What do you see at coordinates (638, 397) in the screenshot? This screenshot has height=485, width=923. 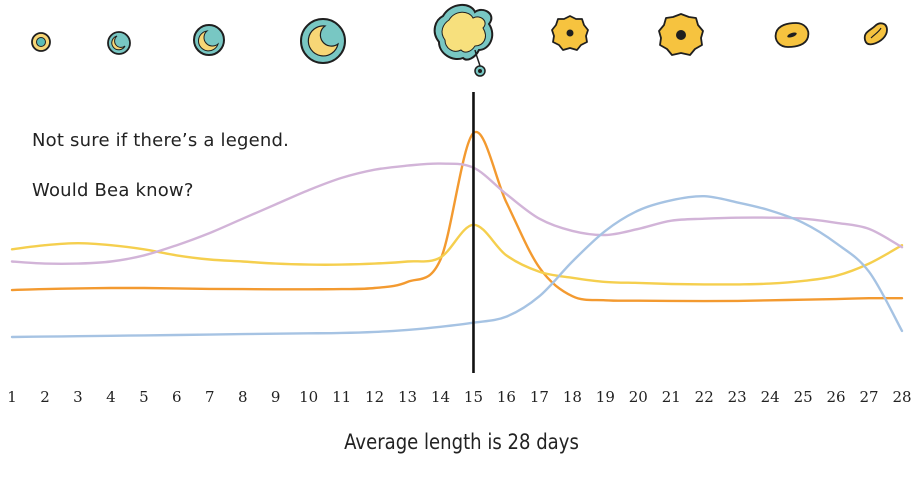 I see `x-tick-label: 20` at bounding box center [638, 397].